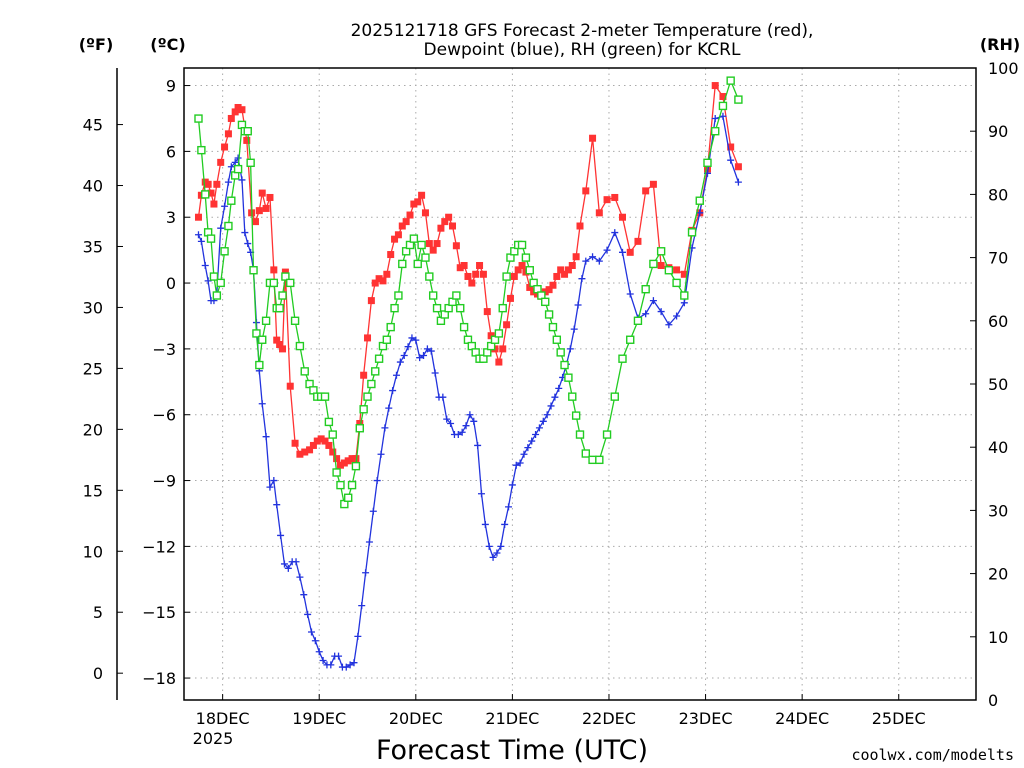 This screenshot has height=768, width=1024. What do you see at coordinates (319, 718) in the screenshot?
I see `x-tick-label: 19DEC` at bounding box center [319, 718].